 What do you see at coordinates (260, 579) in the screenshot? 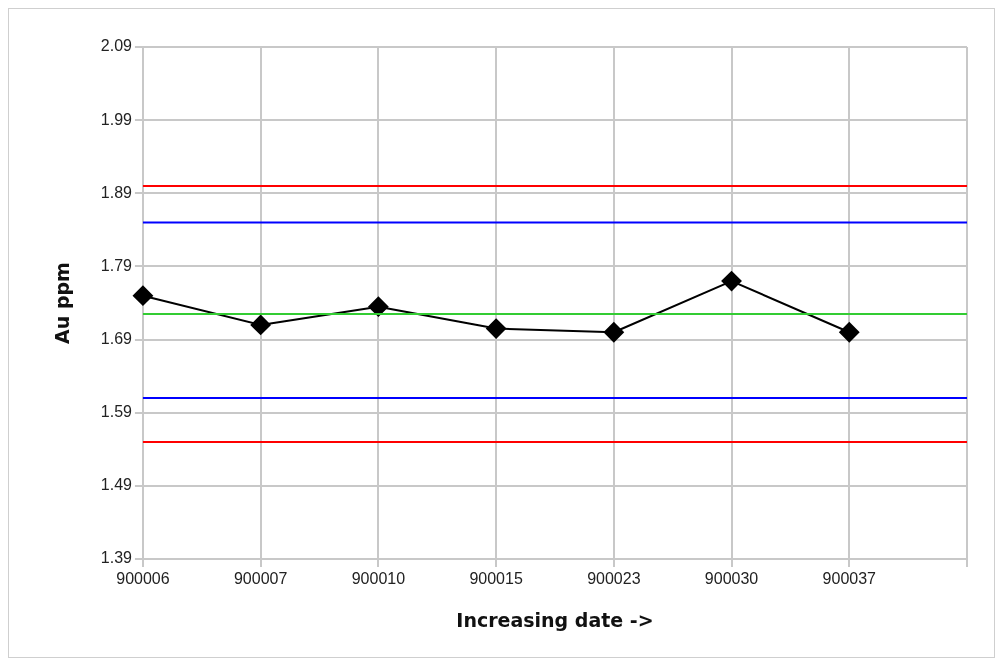
I see `x-tick-label: 900007` at bounding box center [260, 579].